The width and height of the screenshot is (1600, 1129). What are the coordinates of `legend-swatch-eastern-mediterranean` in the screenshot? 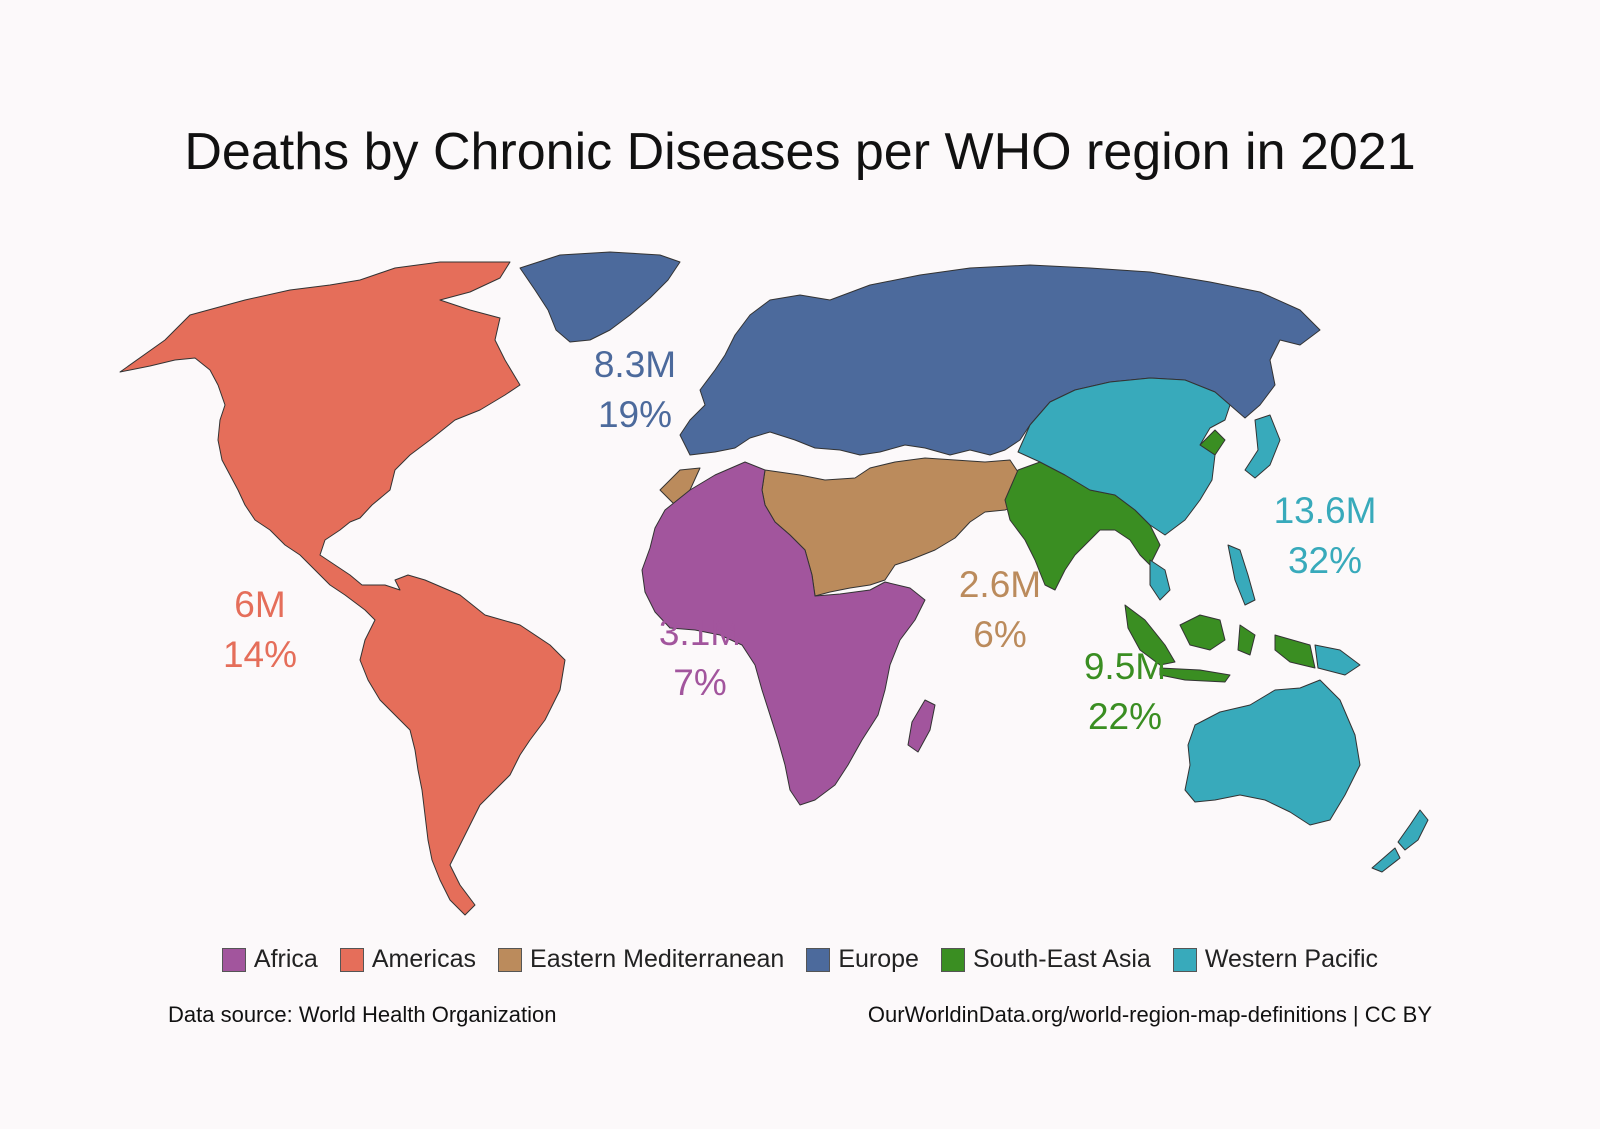 It's located at (510, 959).